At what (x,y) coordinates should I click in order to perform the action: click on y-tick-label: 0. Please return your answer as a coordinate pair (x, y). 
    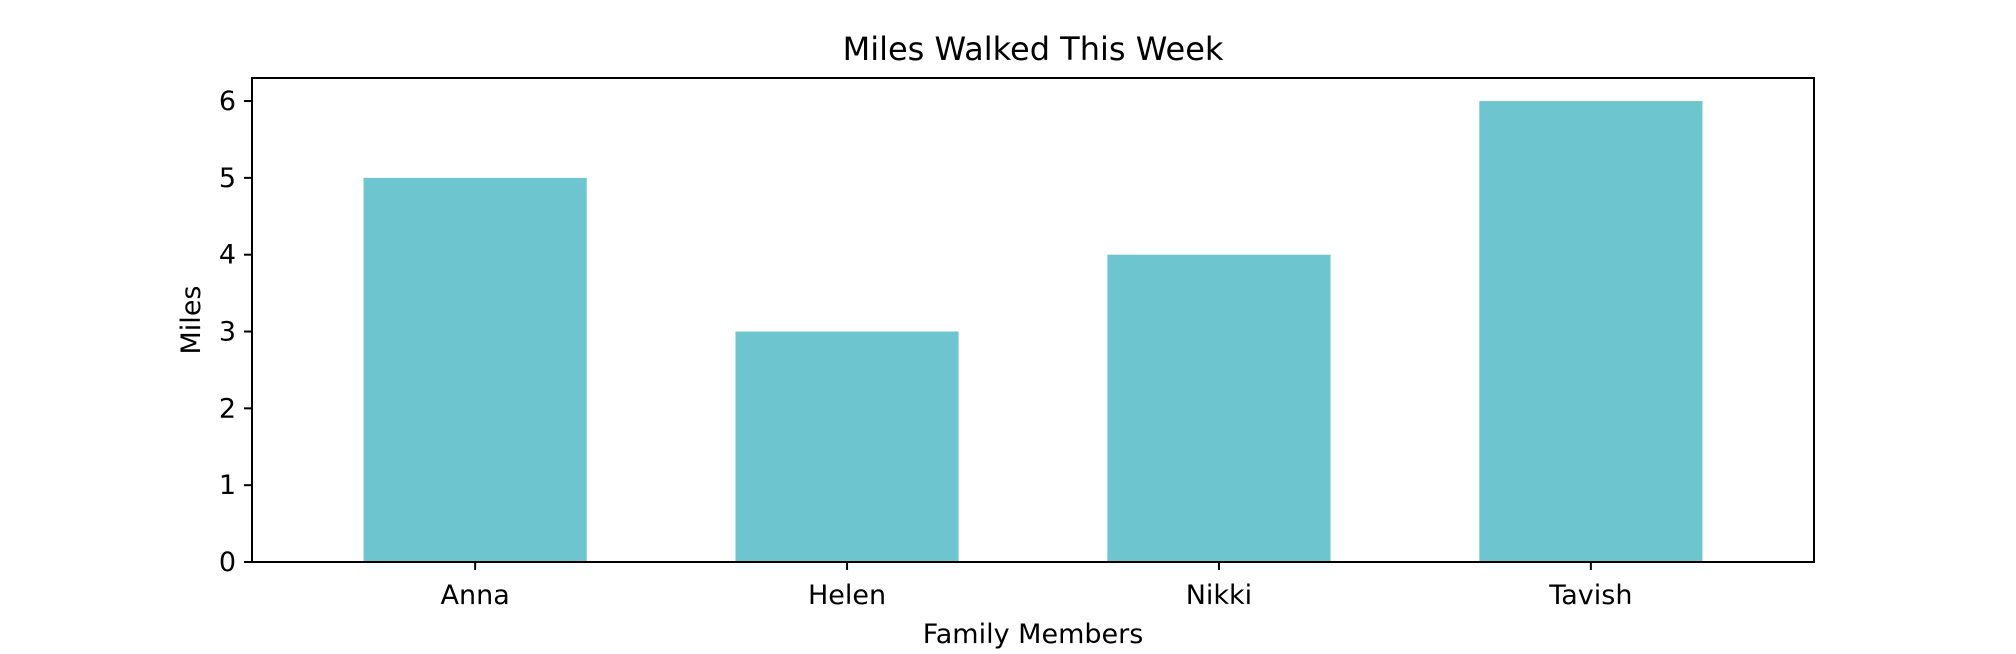
    Looking at the image, I should click on (227, 562).